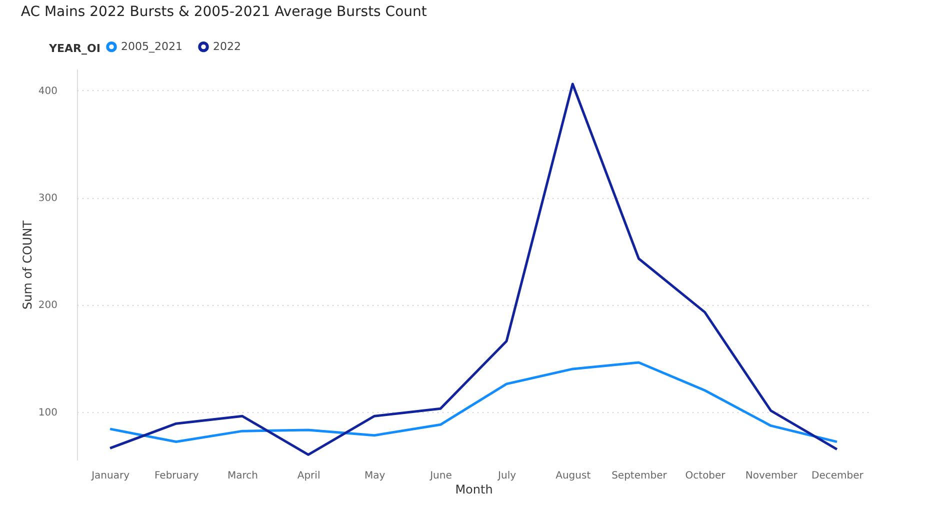  I want to click on y-tick-label: 200, so click(48, 306).